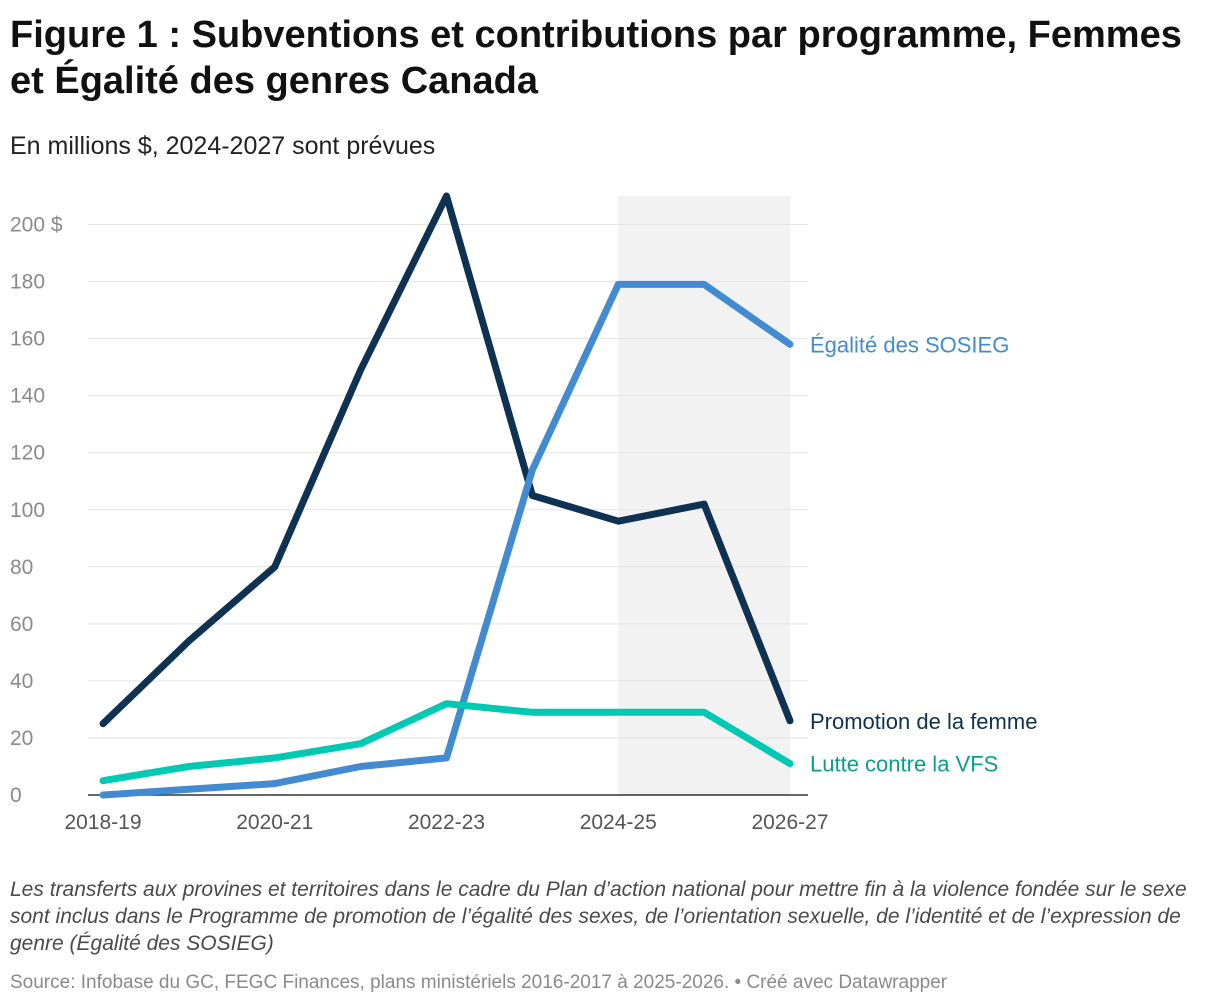 This screenshot has width=1220, height=1006. I want to click on y-tick-label: 180, so click(27, 282).